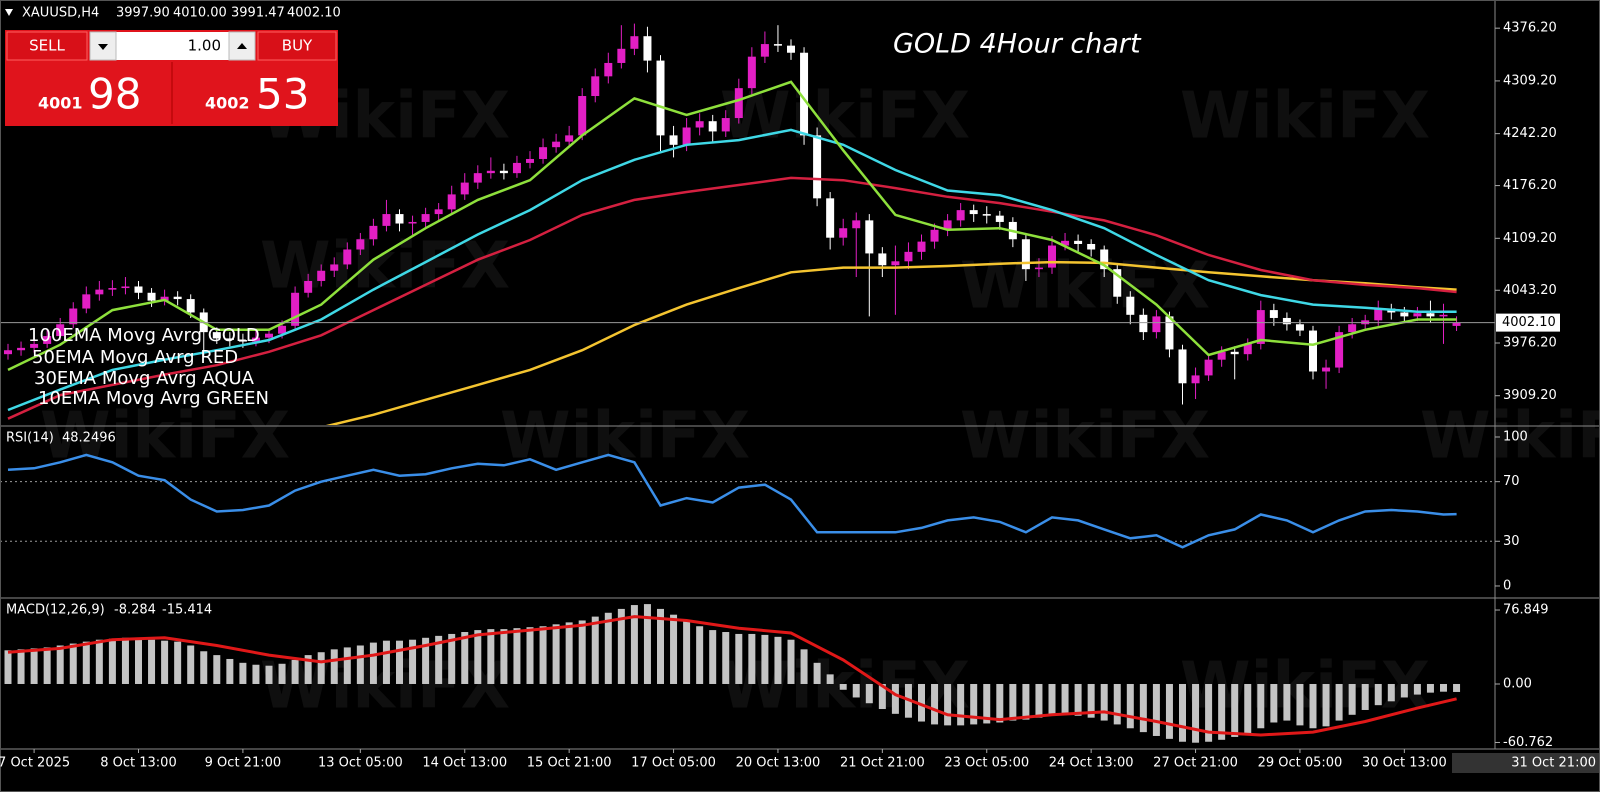 This screenshot has height=792, width=1600. I want to click on header-close: 4002.10, so click(314, 13).